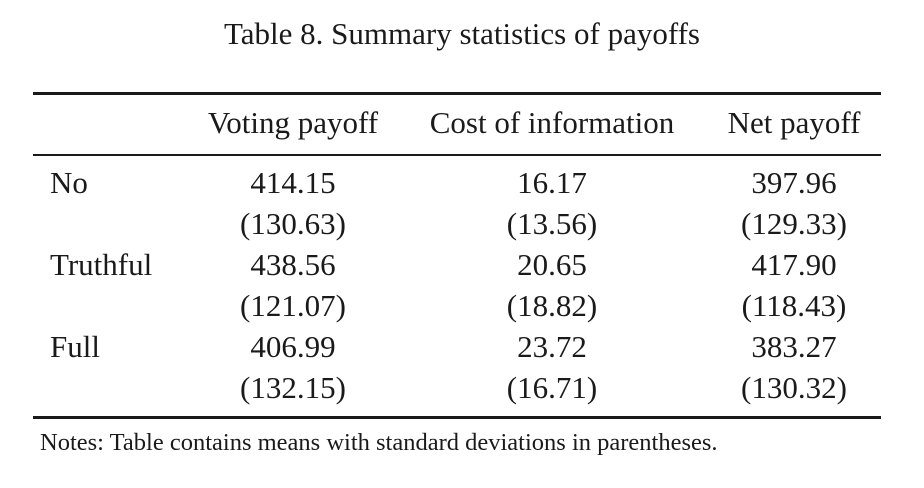  What do you see at coordinates (794, 182) in the screenshot?
I see `cell-no-net-payoff: 397.96` at bounding box center [794, 182].